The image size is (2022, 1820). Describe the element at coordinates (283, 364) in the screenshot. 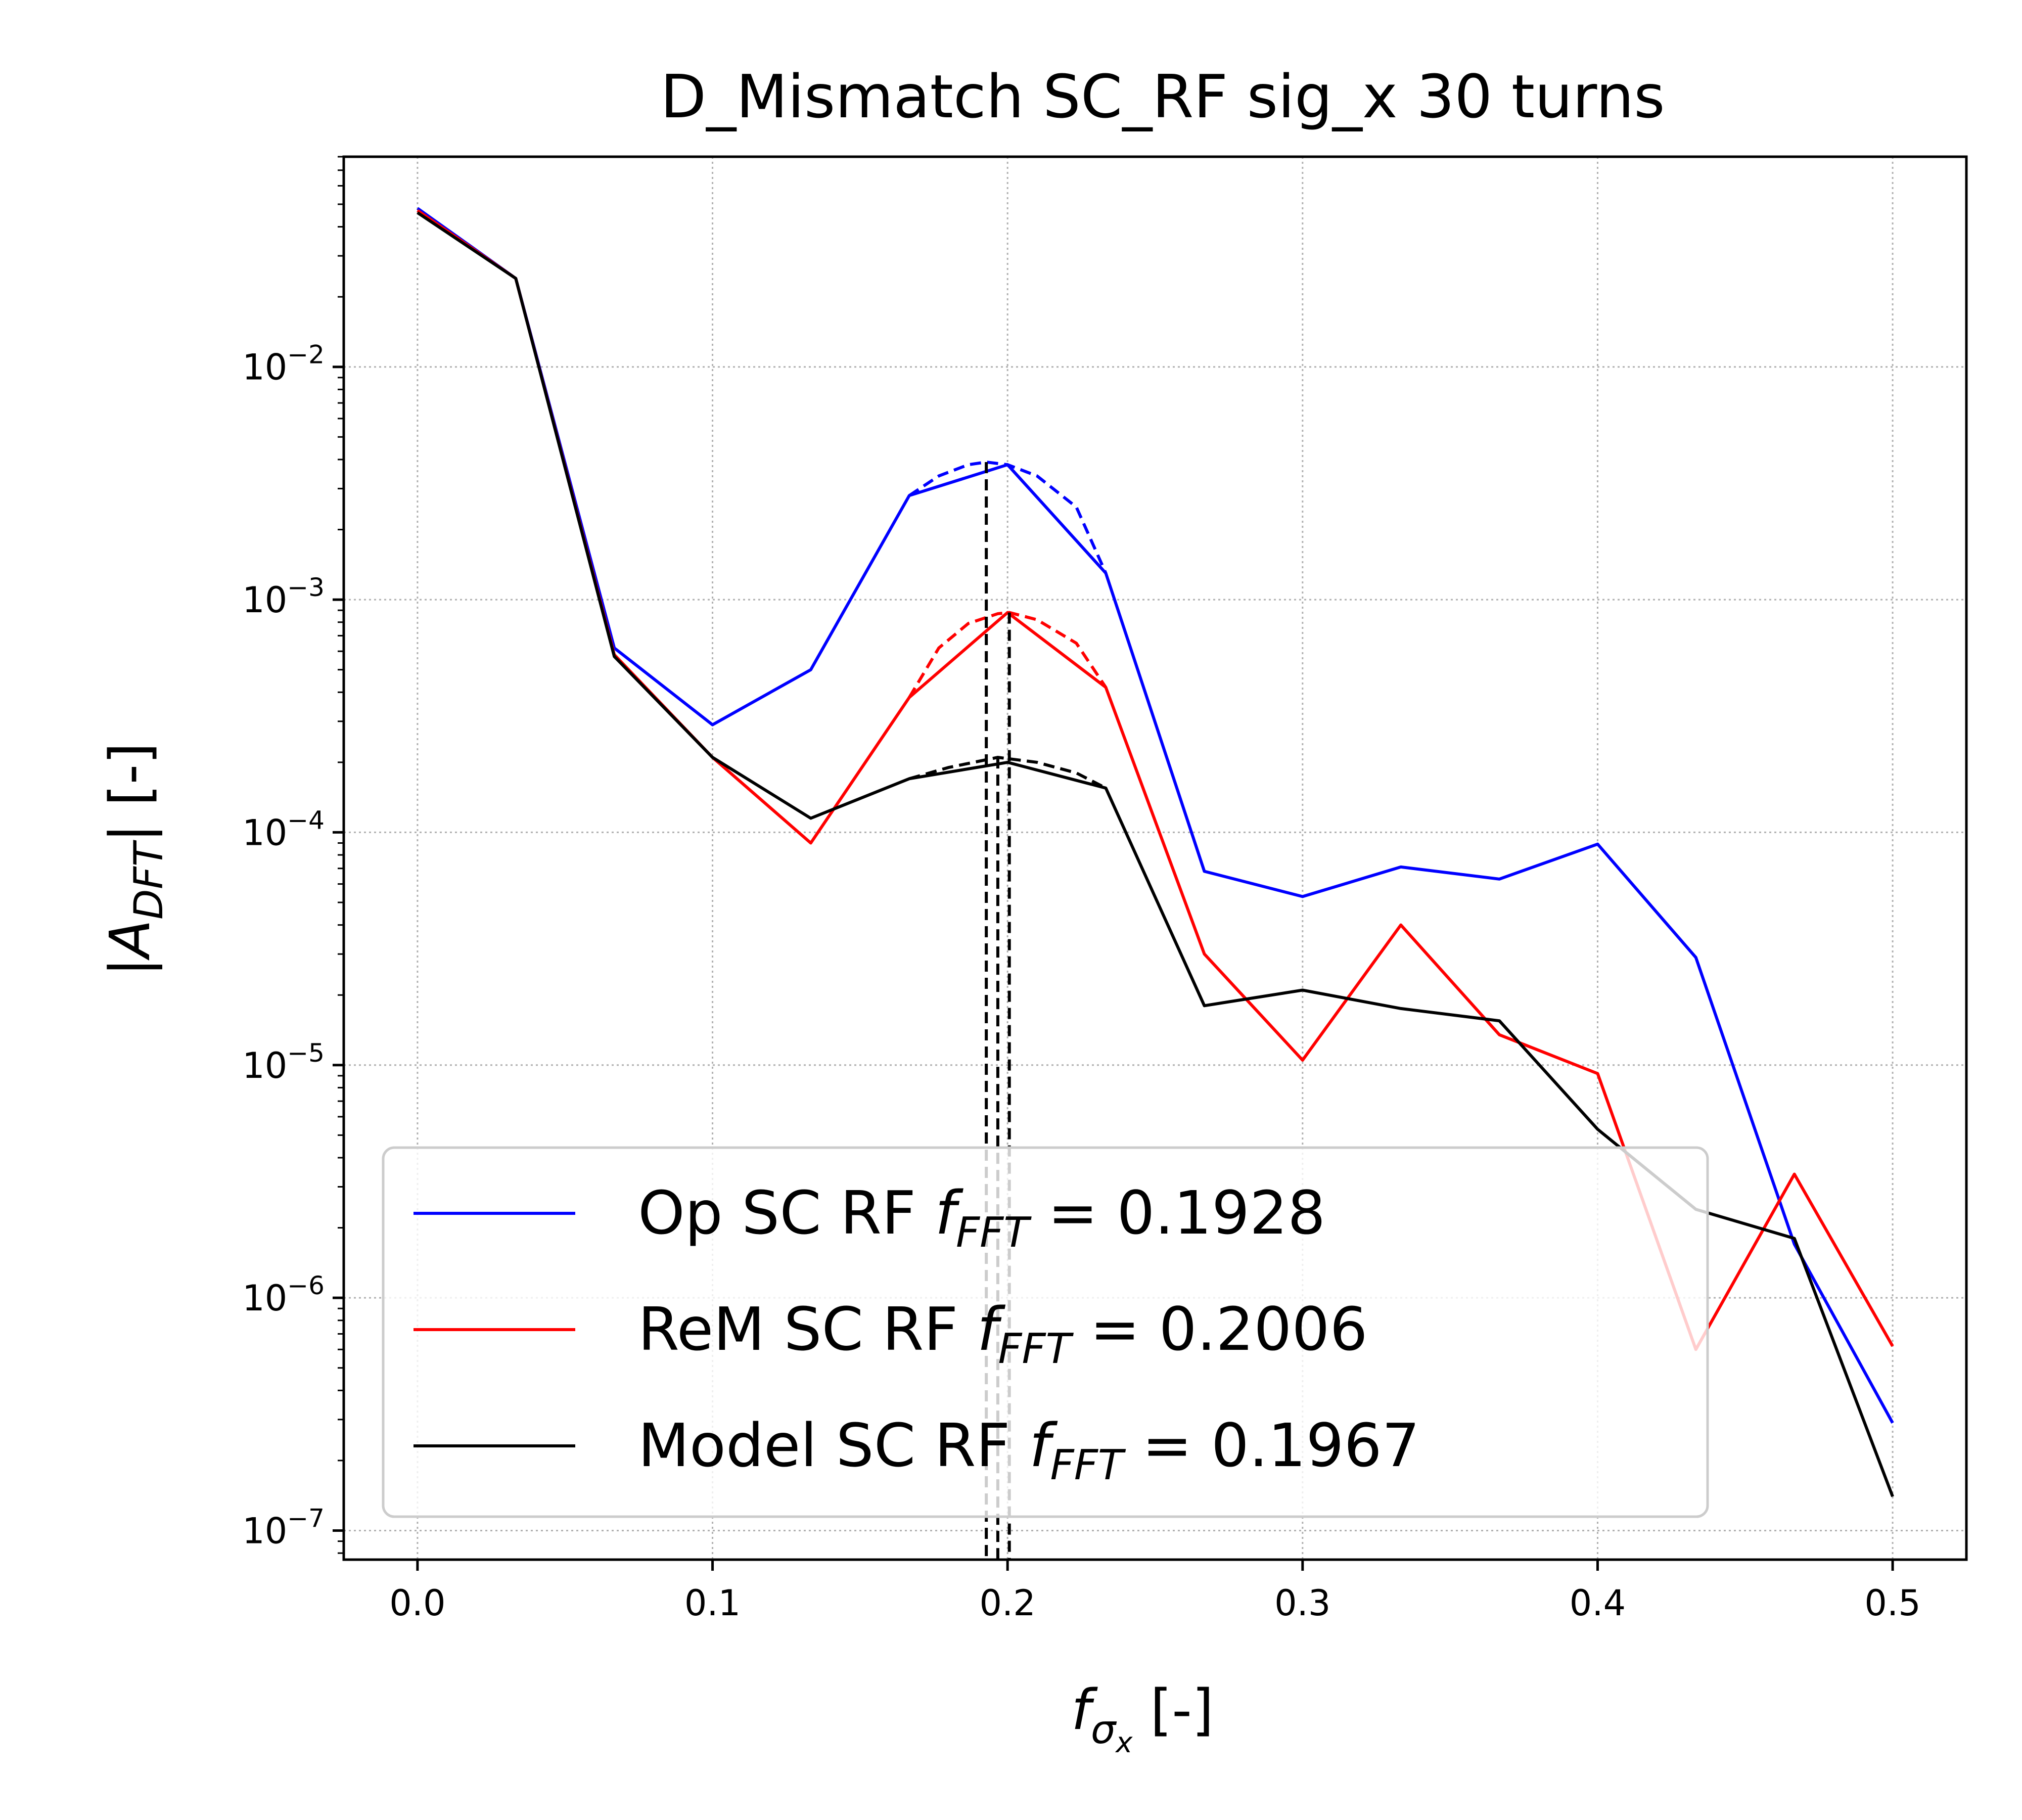

I see `y-tick-label: 10⁻²` at that location.